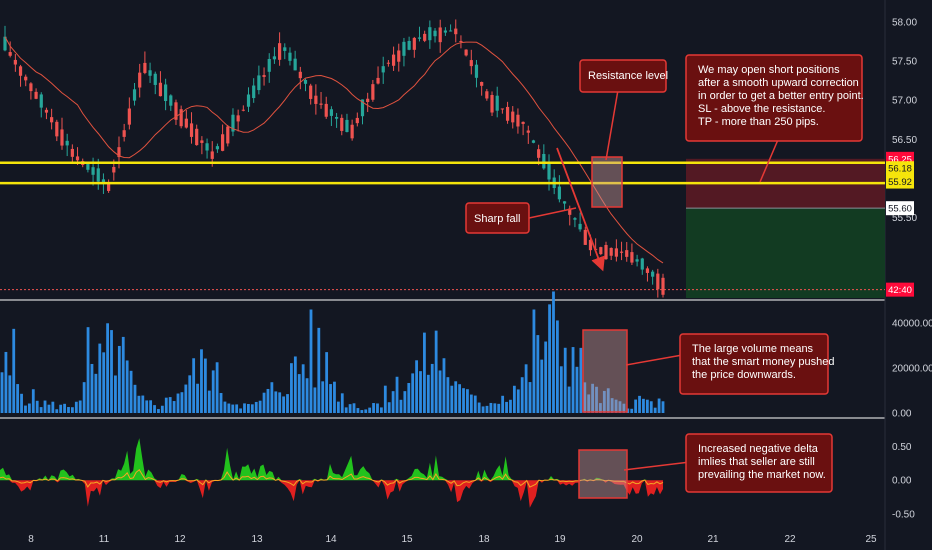 The image size is (932, 550). Describe the element at coordinates (331, 459) in the screenshot. I see `delta-positive` at that location.